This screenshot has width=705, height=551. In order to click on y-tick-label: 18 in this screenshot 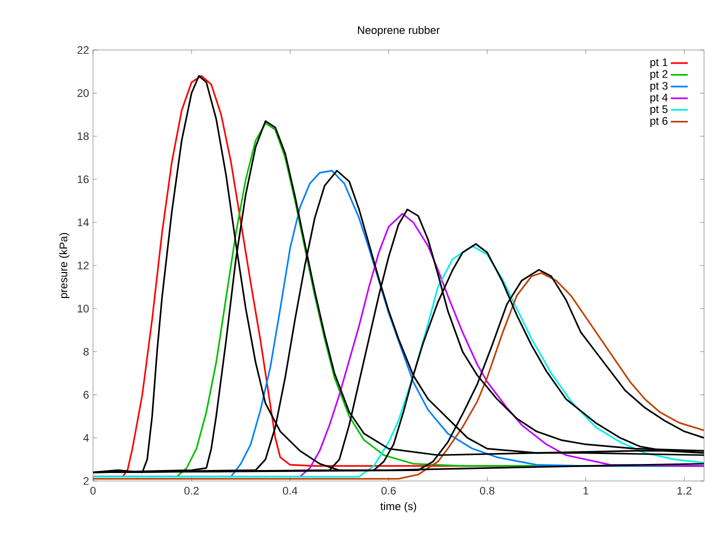, I will do `click(83, 136)`.